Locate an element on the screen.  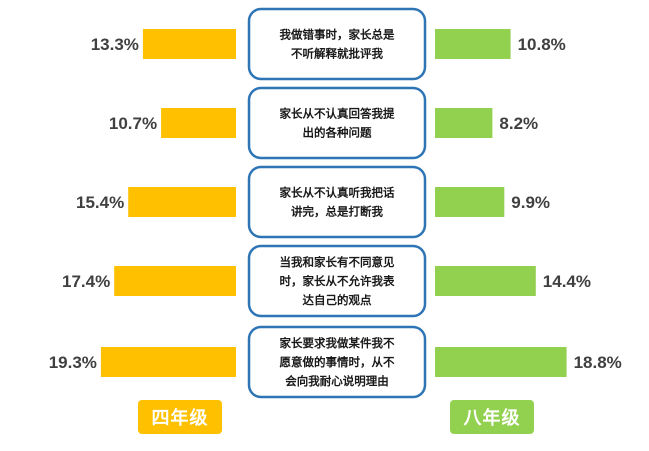
category-label-5-line-2: 愿意做的事情时，从不 is located at coordinates (337, 362).